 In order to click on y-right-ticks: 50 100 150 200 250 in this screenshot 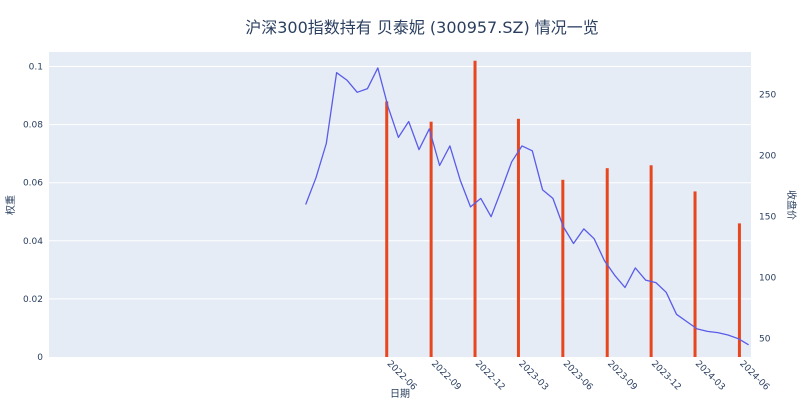, I will do `click(767, 218)`.